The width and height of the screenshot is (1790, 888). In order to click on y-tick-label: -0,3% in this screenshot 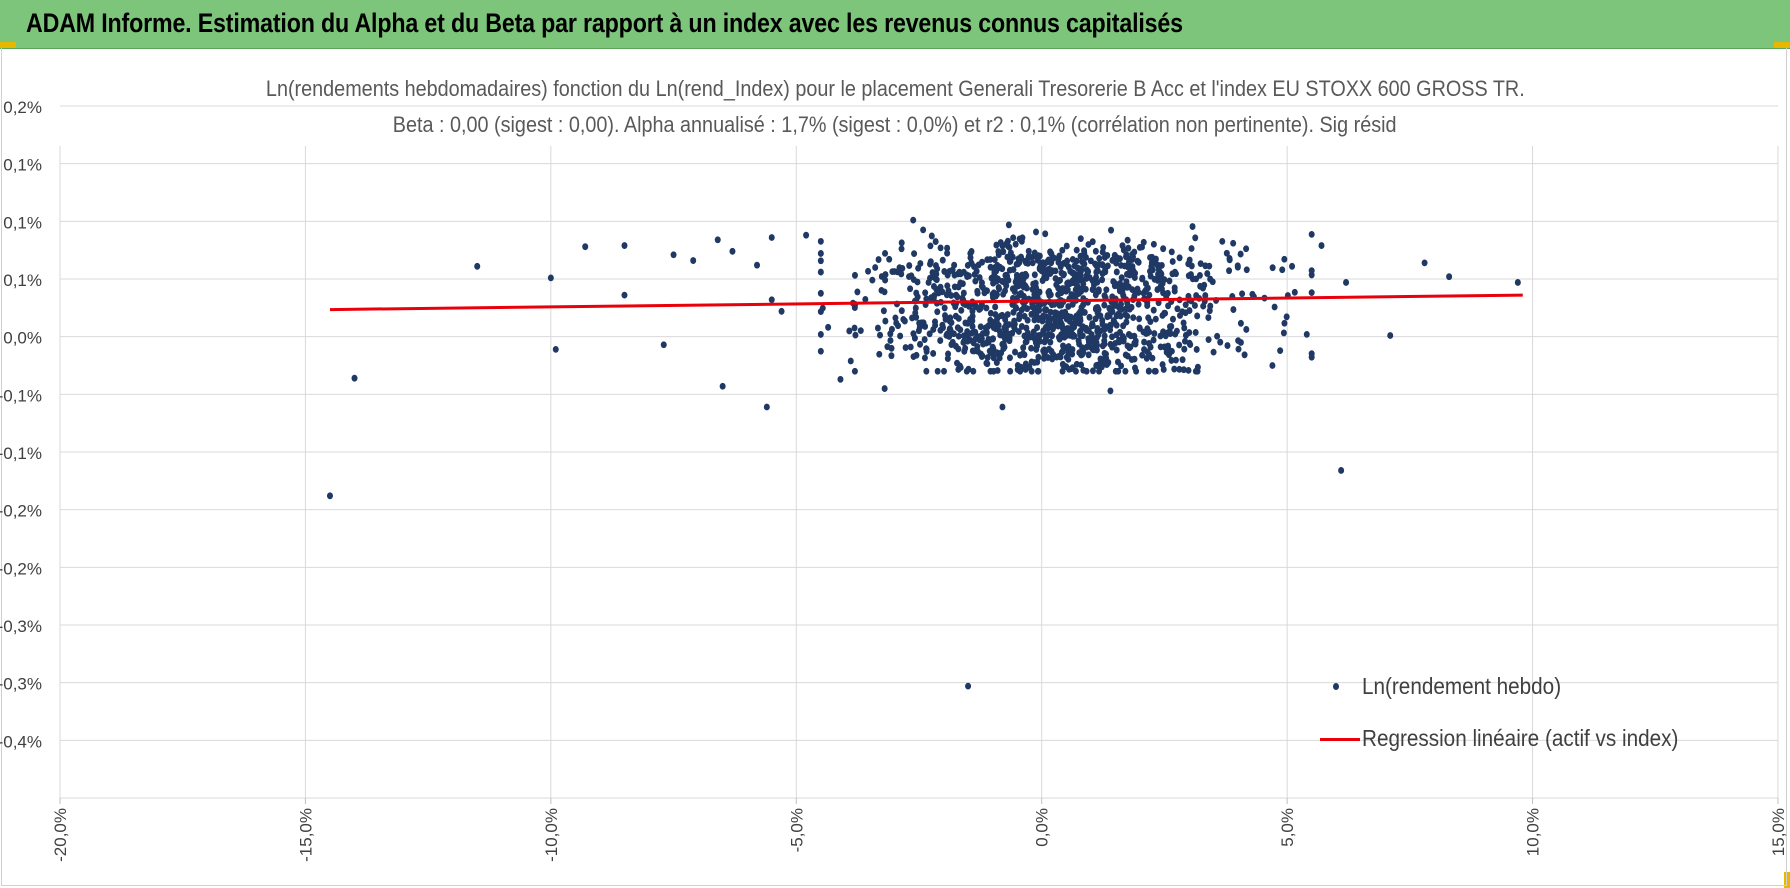, I will do `click(21, 684)`.